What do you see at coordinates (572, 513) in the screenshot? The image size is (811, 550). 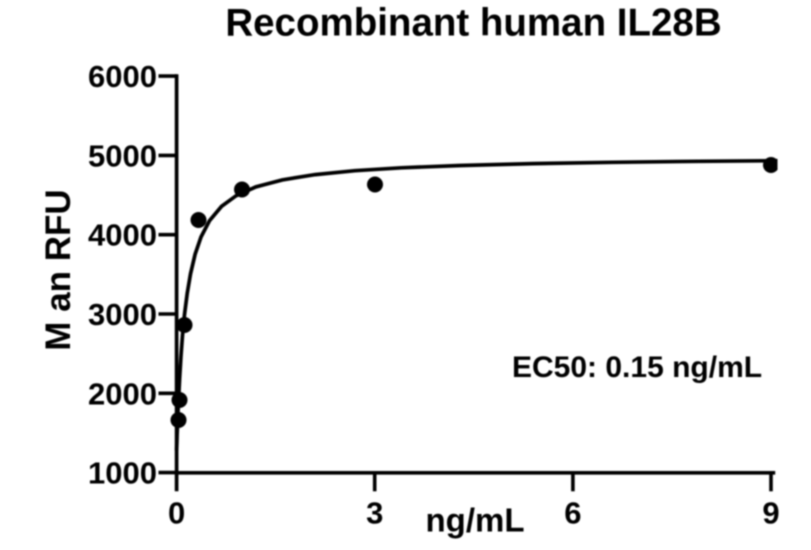 I see `svg-text: 6` at bounding box center [572, 513].